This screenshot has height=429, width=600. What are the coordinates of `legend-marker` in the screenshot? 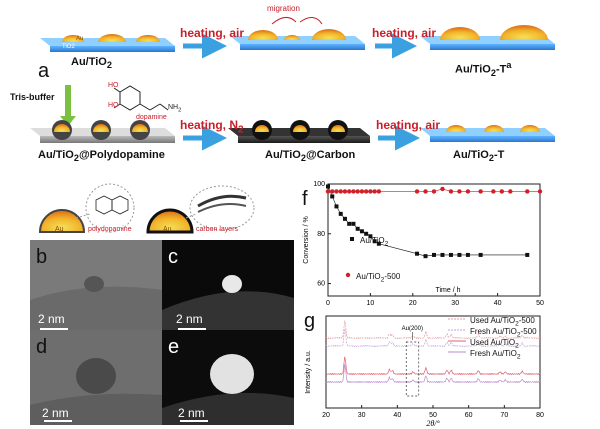 It's located at (352, 239).